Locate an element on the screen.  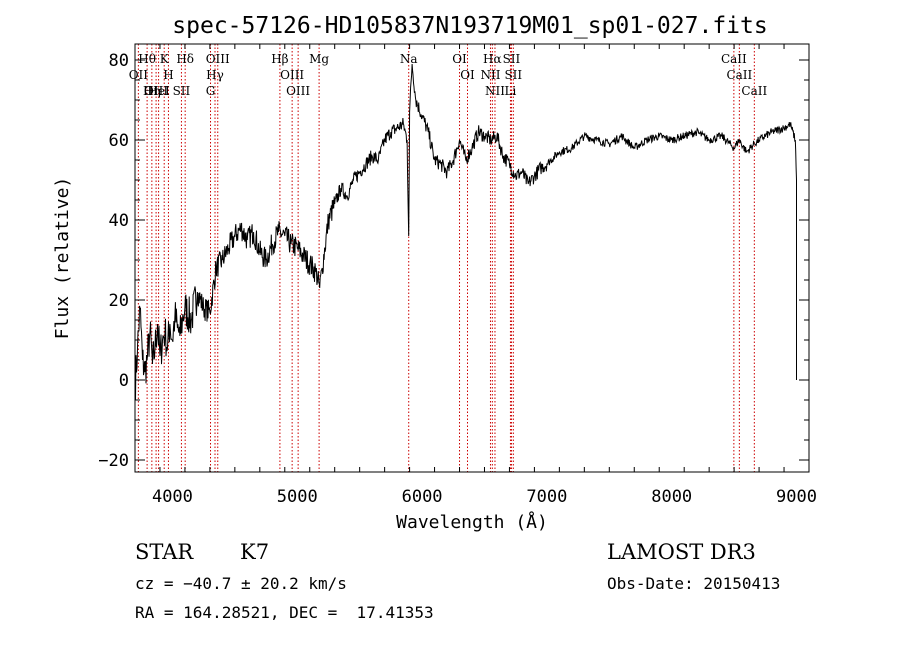
line-label: Mg is located at coordinates (319, 59).